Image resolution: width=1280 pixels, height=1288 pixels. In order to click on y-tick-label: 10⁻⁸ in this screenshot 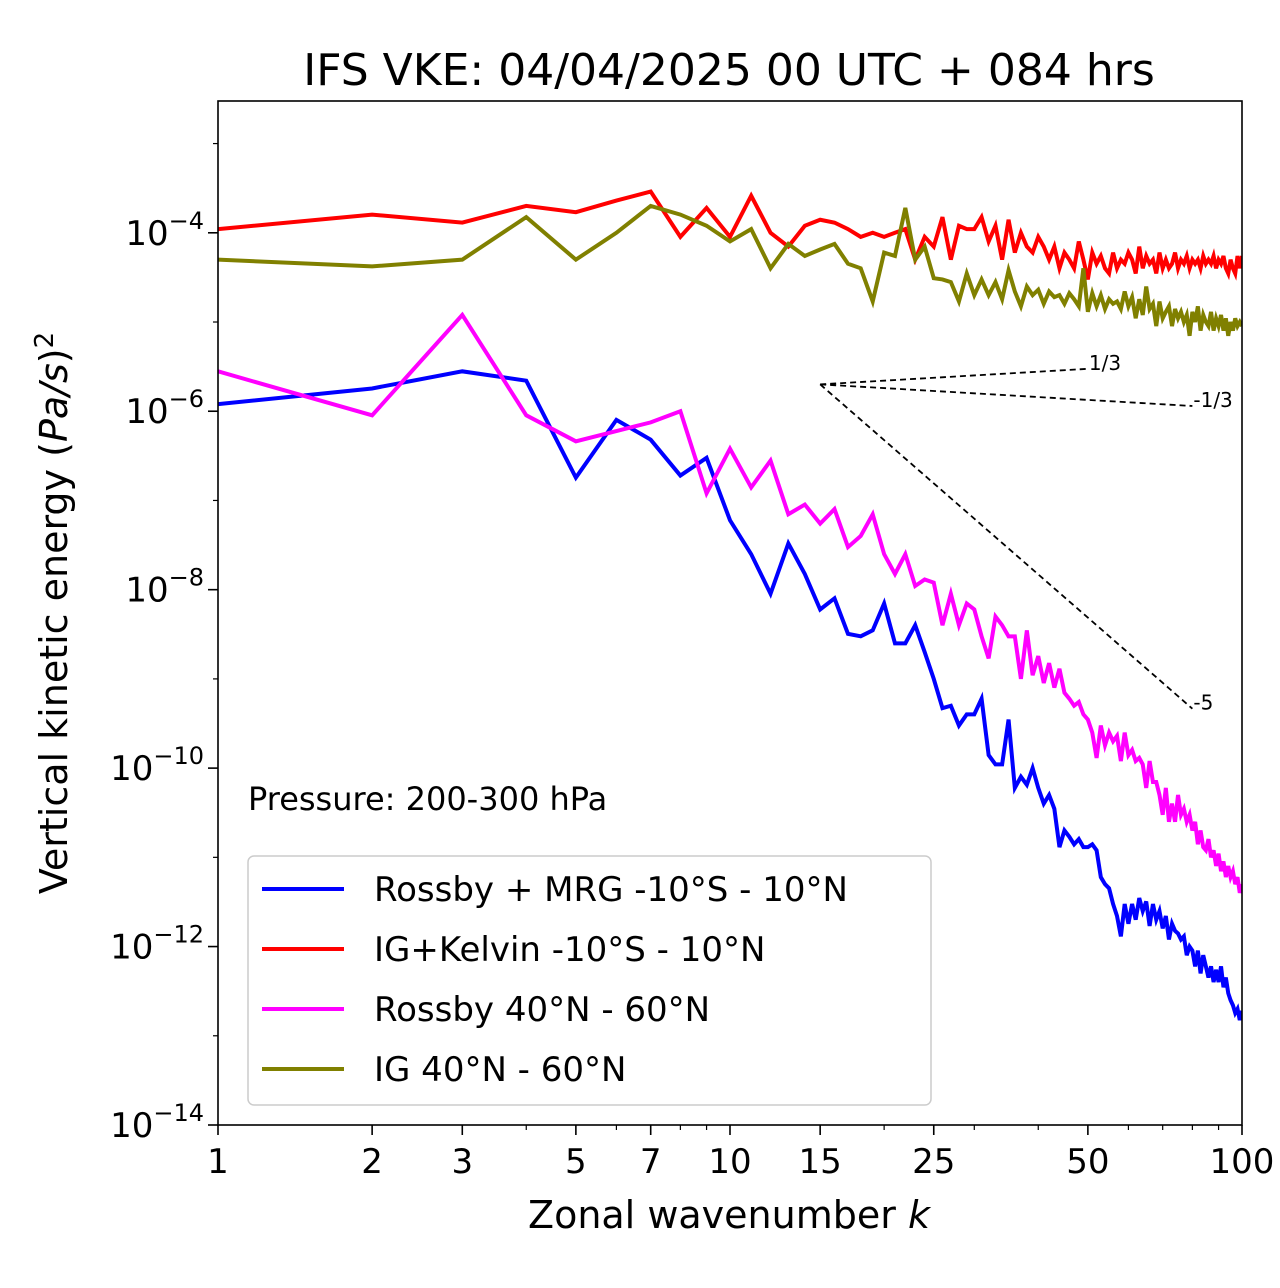, I will do `click(164, 587)`.